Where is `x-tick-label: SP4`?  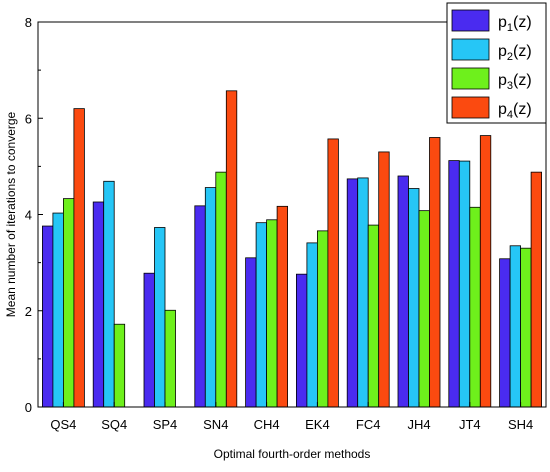 x-tick-label: SP4 is located at coordinates (165, 424).